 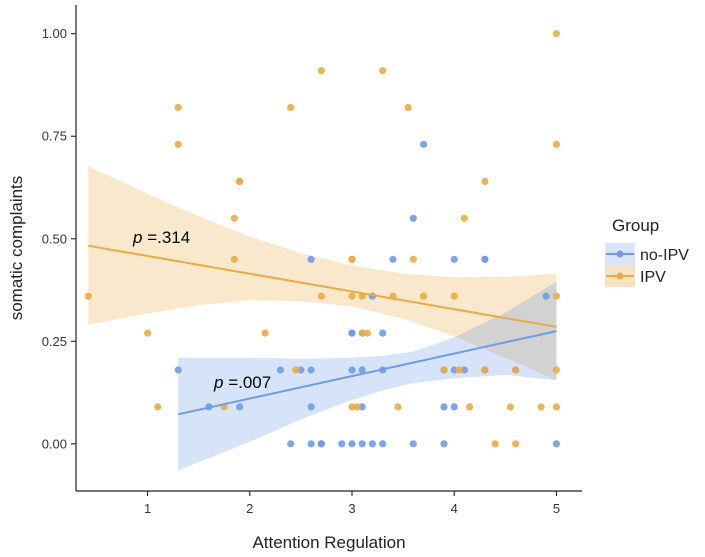 I want to click on x-axis-title: Attention Regulation, so click(x=328, y=542).